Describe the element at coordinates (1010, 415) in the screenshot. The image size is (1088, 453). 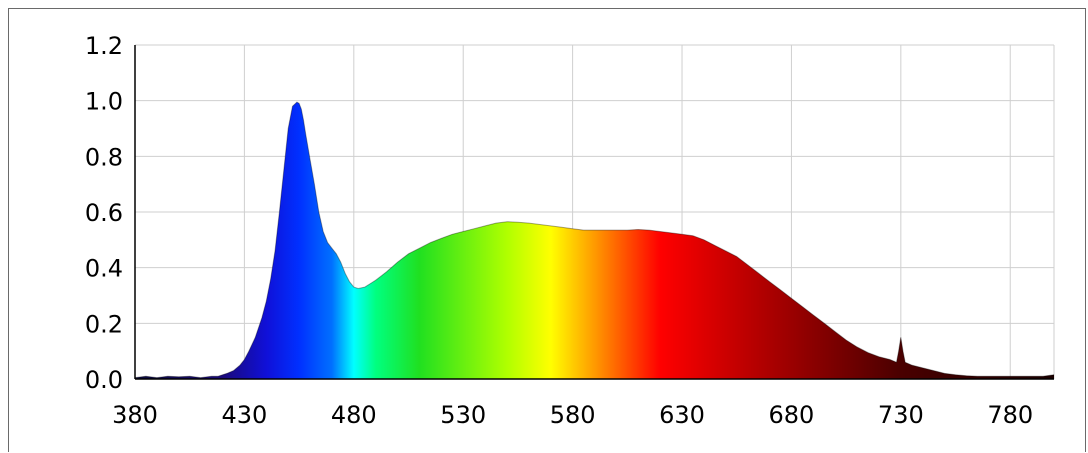
I see `x-tick-label: 780` at that location.